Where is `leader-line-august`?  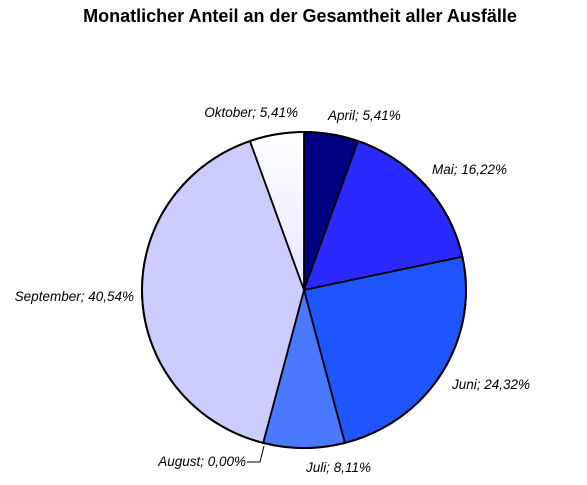
leader-line-august is located at coordinates (256, 454).